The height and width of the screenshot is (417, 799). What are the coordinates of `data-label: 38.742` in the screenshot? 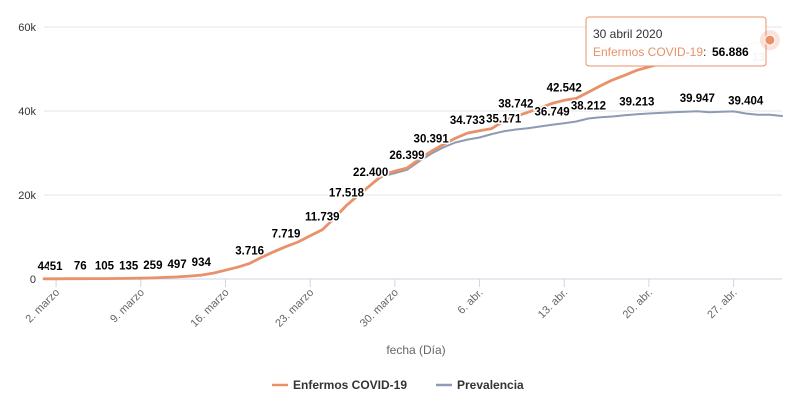 It's located at (515, 104).